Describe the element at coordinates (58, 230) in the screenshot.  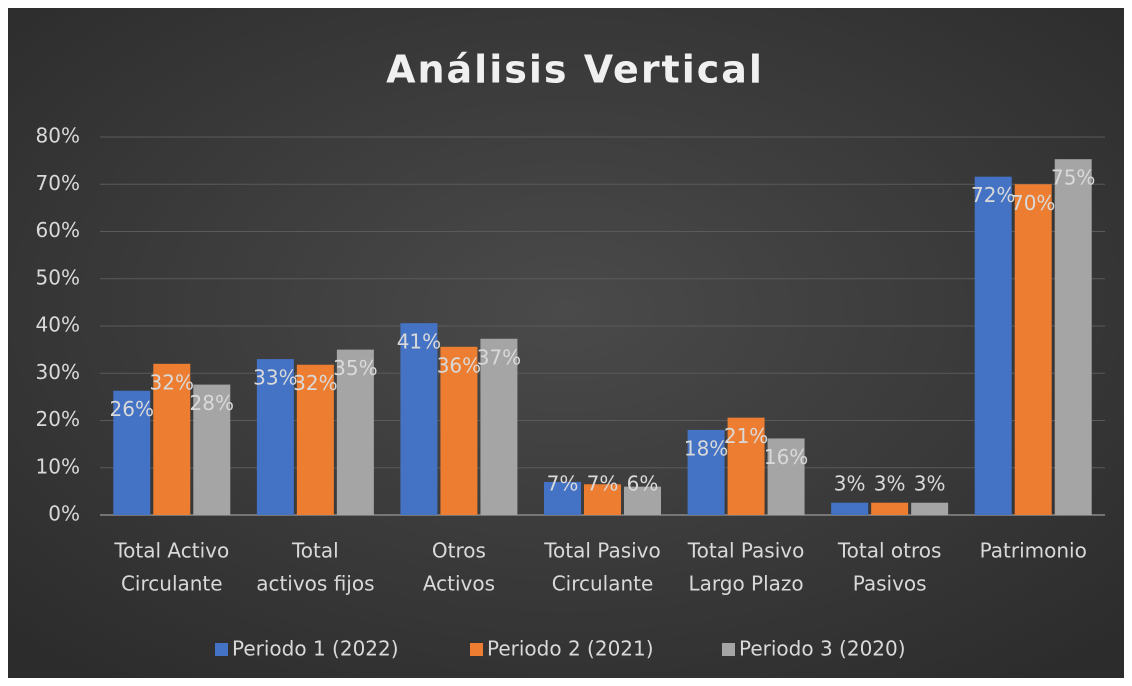
I see `y-tick-label: 60%` at that location.